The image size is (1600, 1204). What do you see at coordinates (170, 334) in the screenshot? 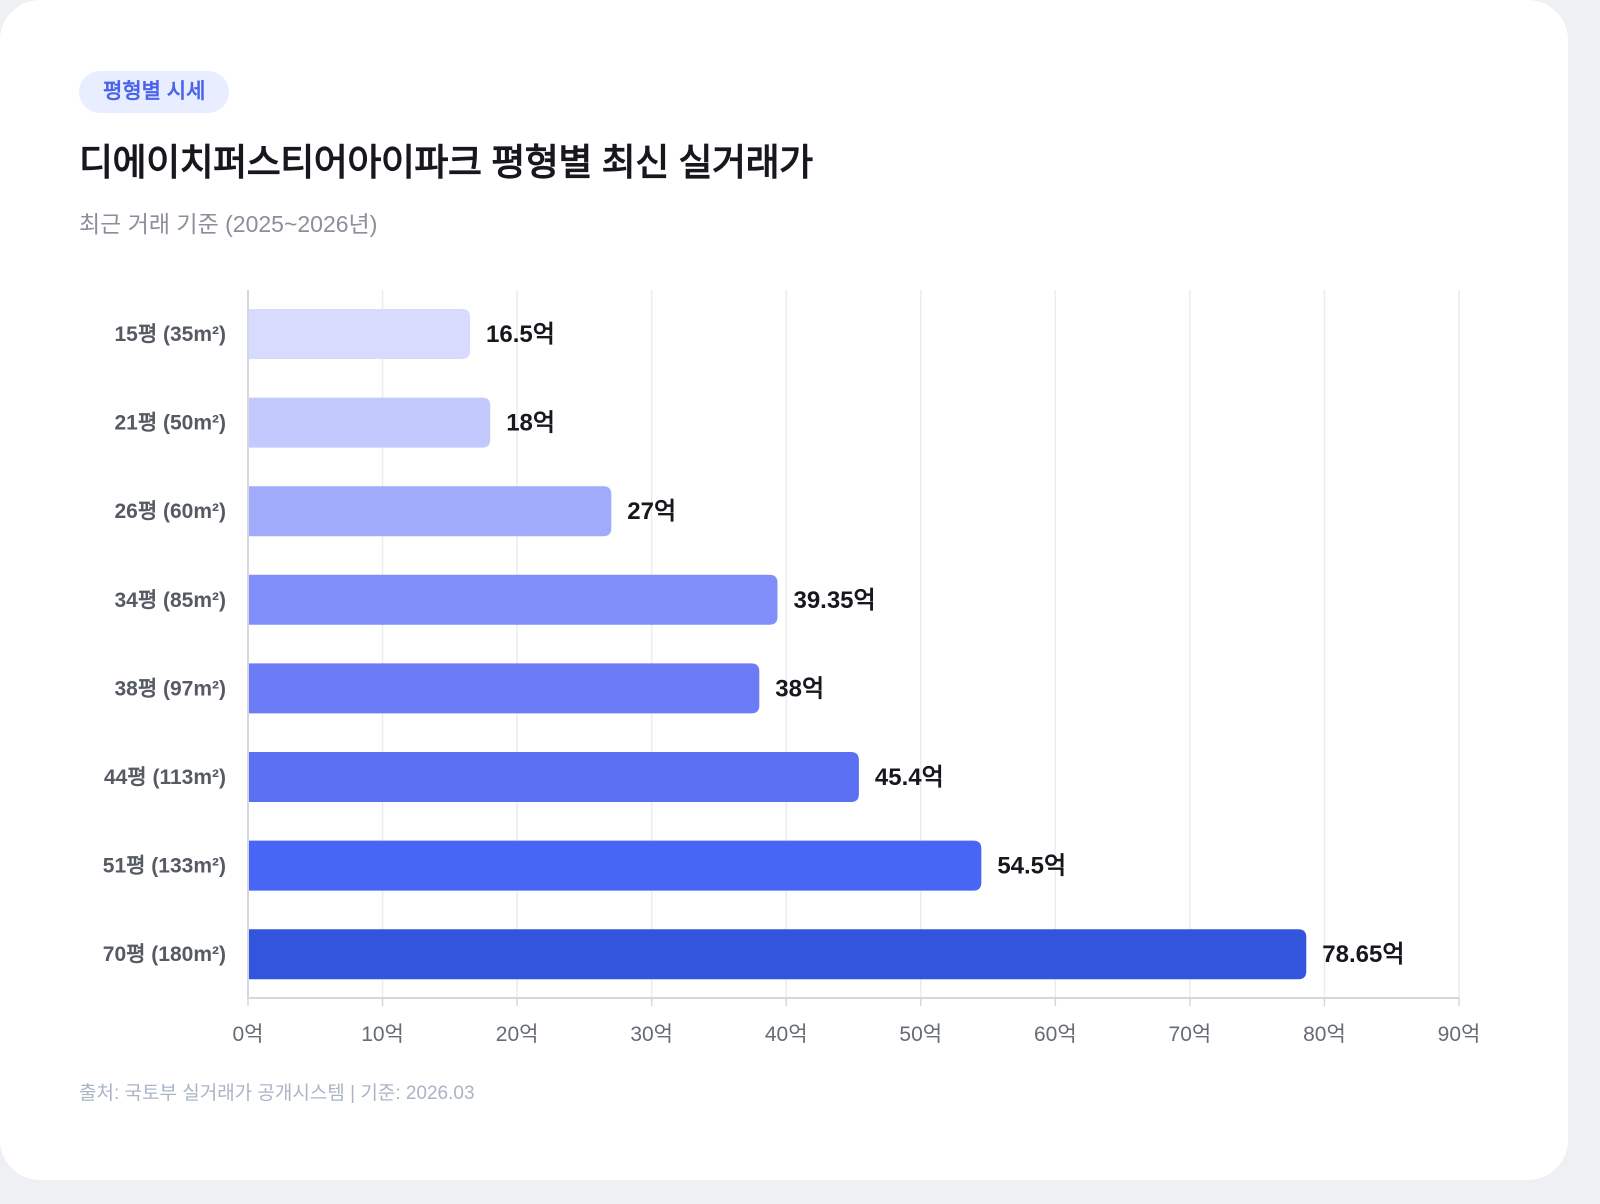
I see `category-label: 15평 (35m²)` at bounding box center [170, 334].